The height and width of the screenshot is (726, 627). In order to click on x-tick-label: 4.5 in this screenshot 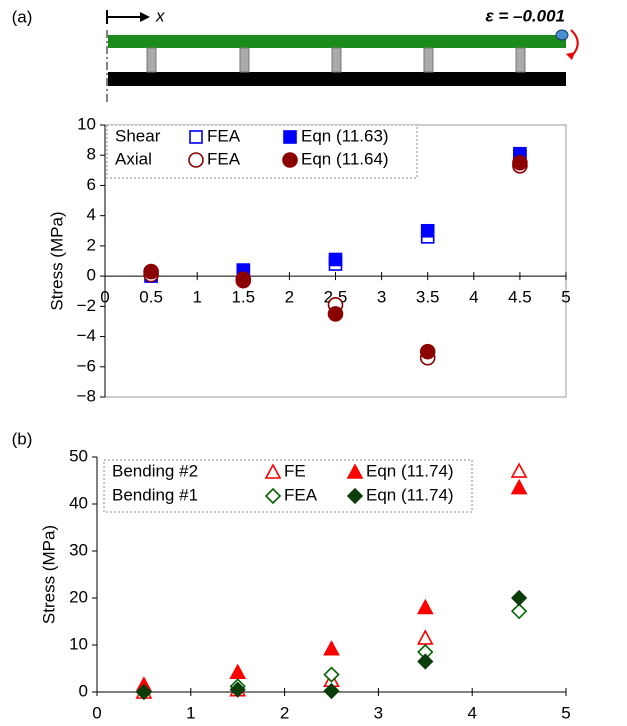, I will do `click(520, 297)`.